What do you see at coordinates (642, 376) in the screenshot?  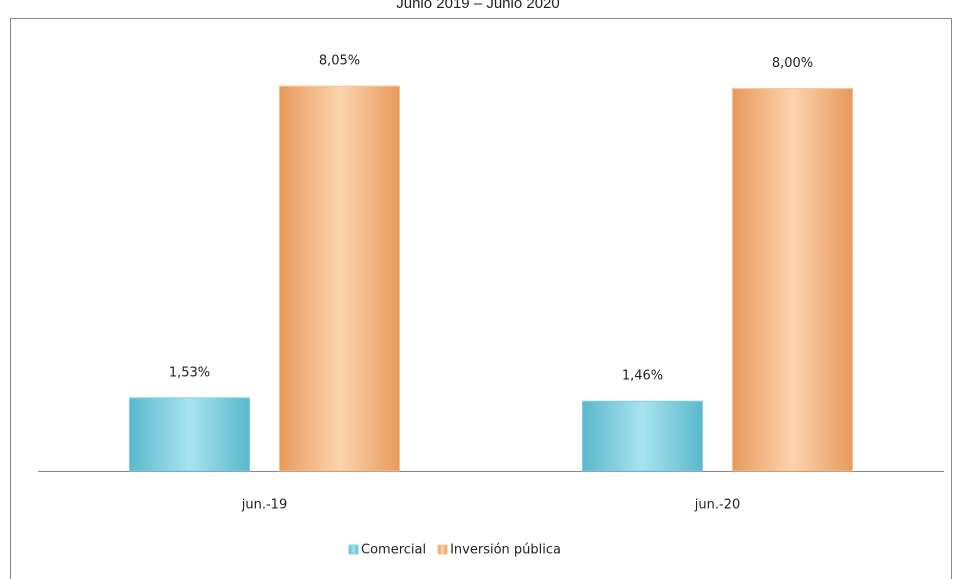 I see `value-label: 1,46%` at bounding box center [642, 376].